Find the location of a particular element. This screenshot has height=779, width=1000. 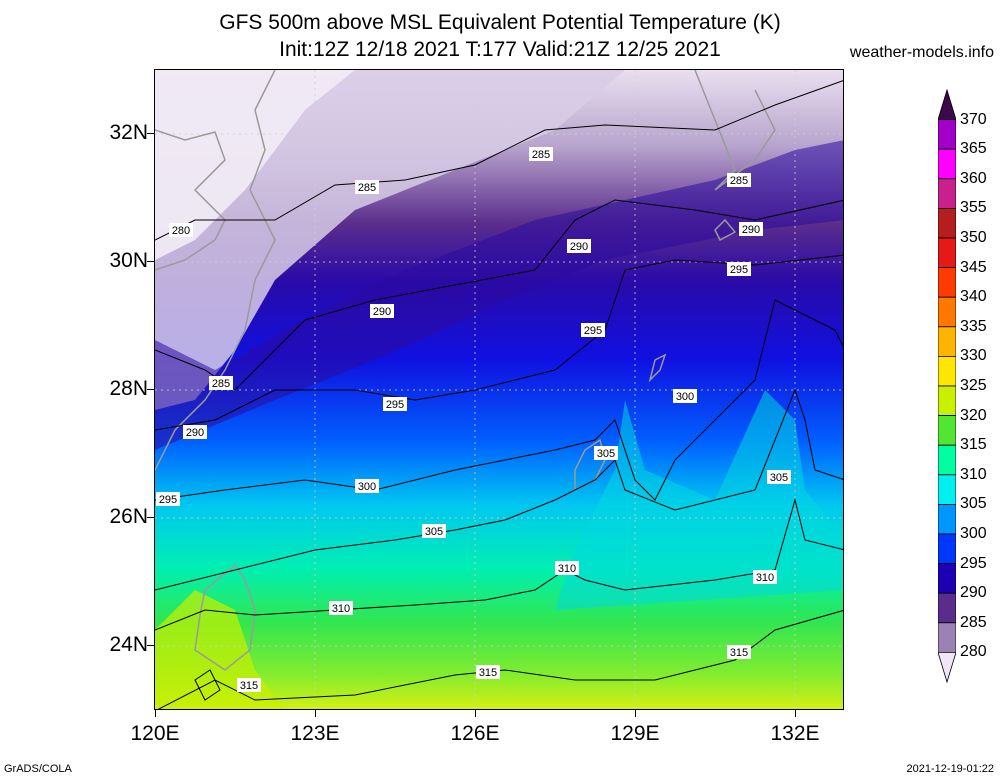

colorbar-label: 285 is located at coordinates (973, 622).